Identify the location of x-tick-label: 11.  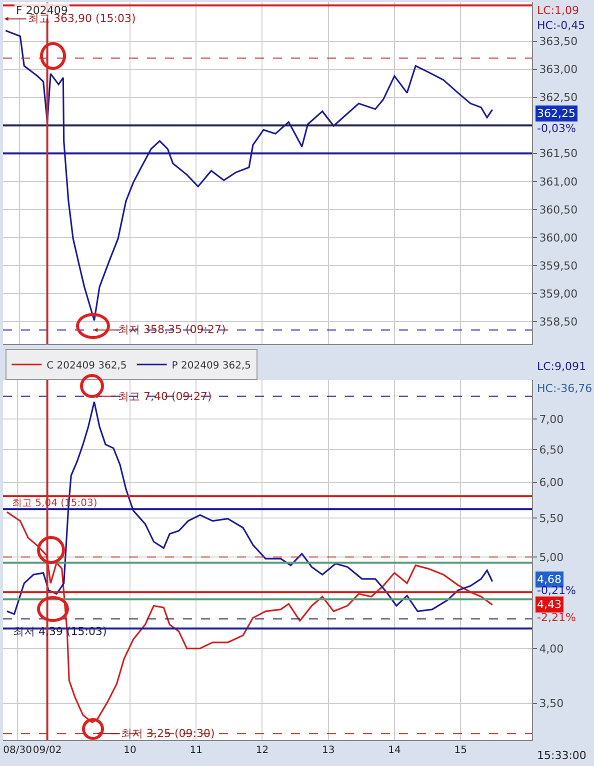
(196, 750).